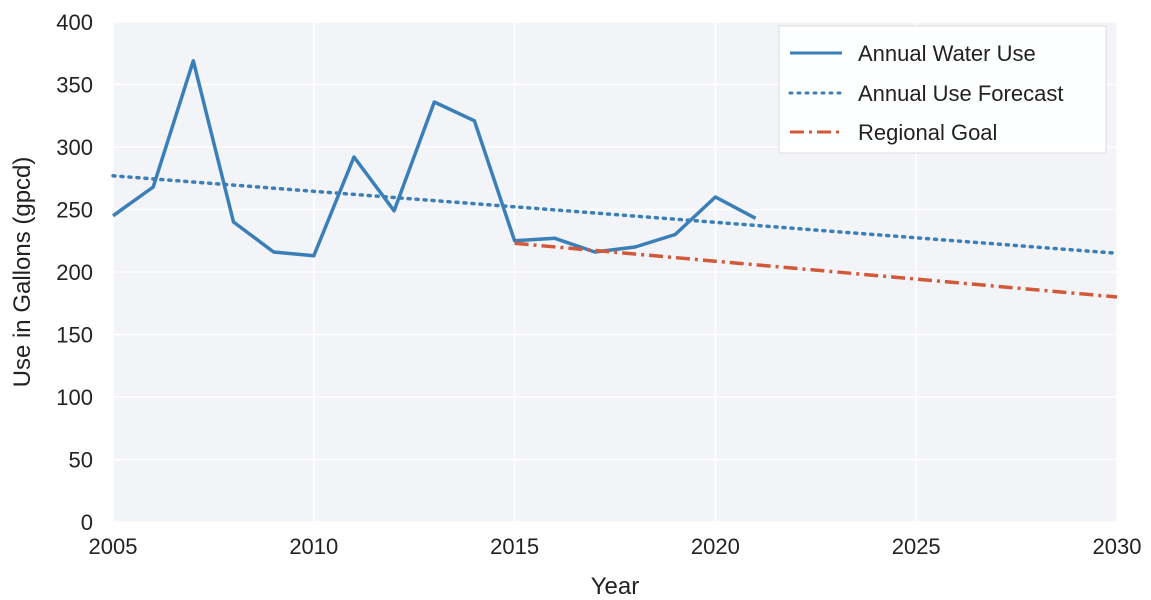  I want to click on x-axis-title: Year, so click(615, 586).